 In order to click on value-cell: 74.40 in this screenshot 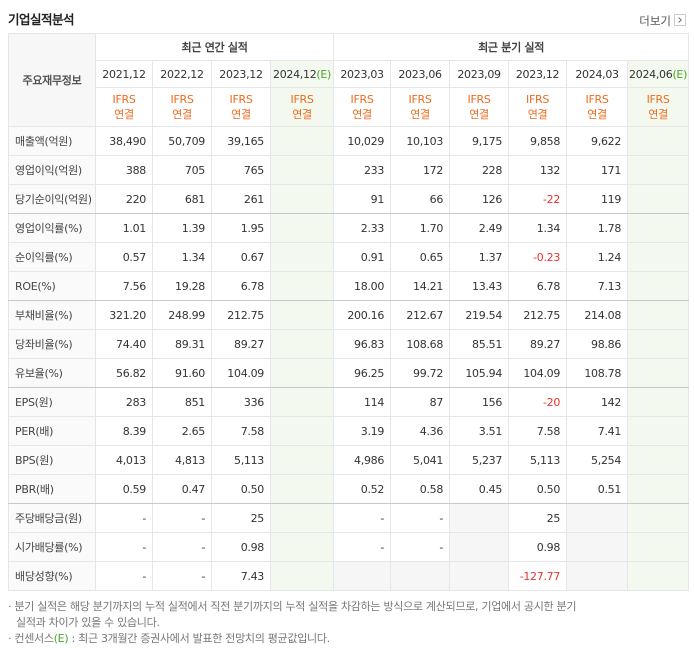, I will do `click(124, 344)`.